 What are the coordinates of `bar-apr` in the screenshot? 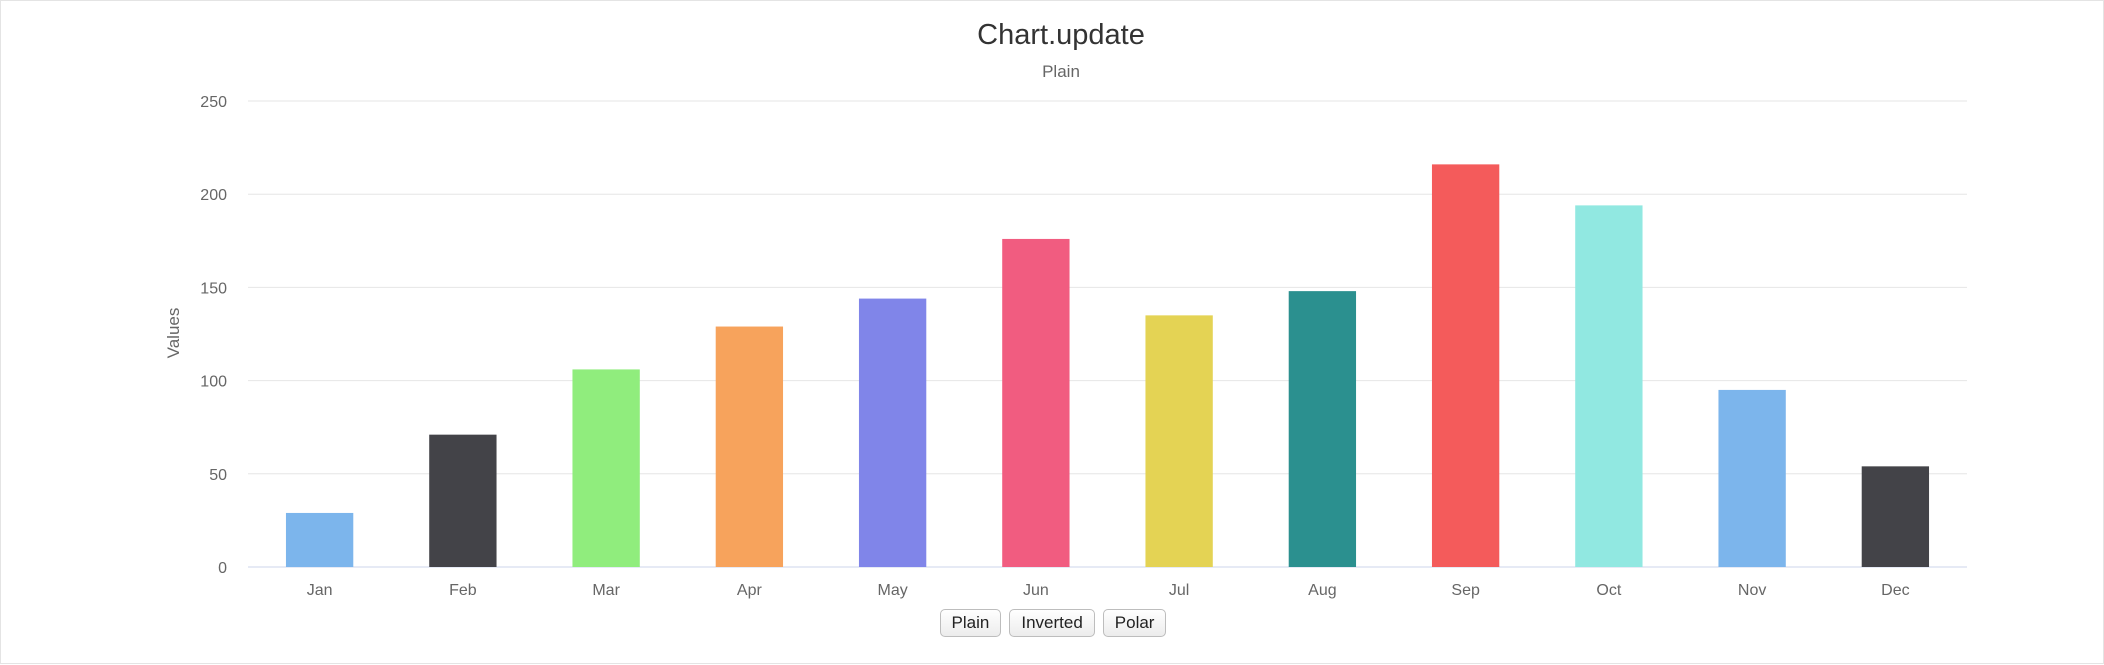 It's located at (749, 446).